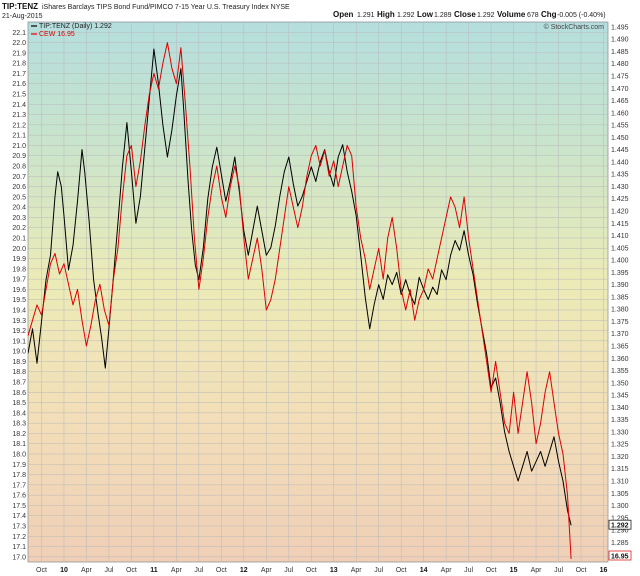 The width and height of the screenshot is (640, 576). What do you see at coordinates (19, 362) in the screenshot?
I see `left-tick-label: 18.9` at bounding box center [19, 362].